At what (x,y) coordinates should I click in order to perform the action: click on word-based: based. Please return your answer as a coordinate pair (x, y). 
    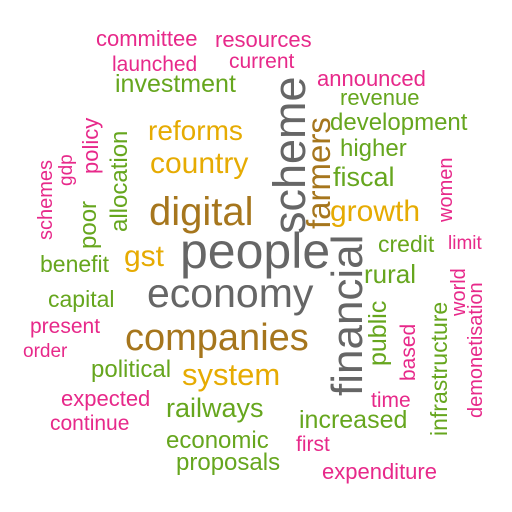
    Looking at the image, I should click on (408, 352).